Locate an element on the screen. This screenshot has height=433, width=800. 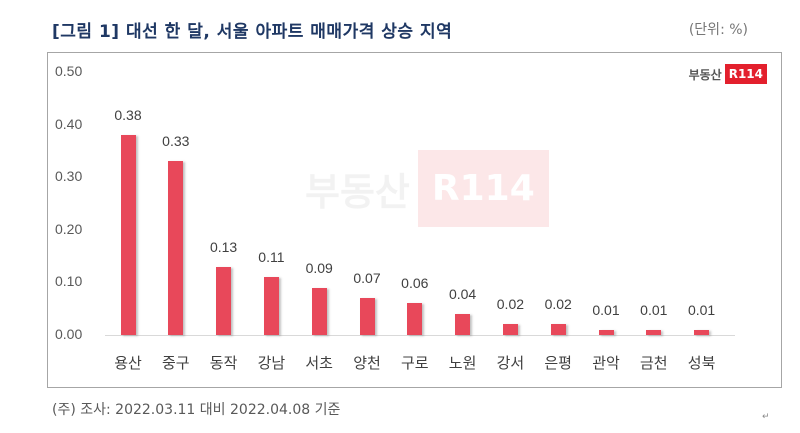
bar-서초 is located at coordinates (319, 311).